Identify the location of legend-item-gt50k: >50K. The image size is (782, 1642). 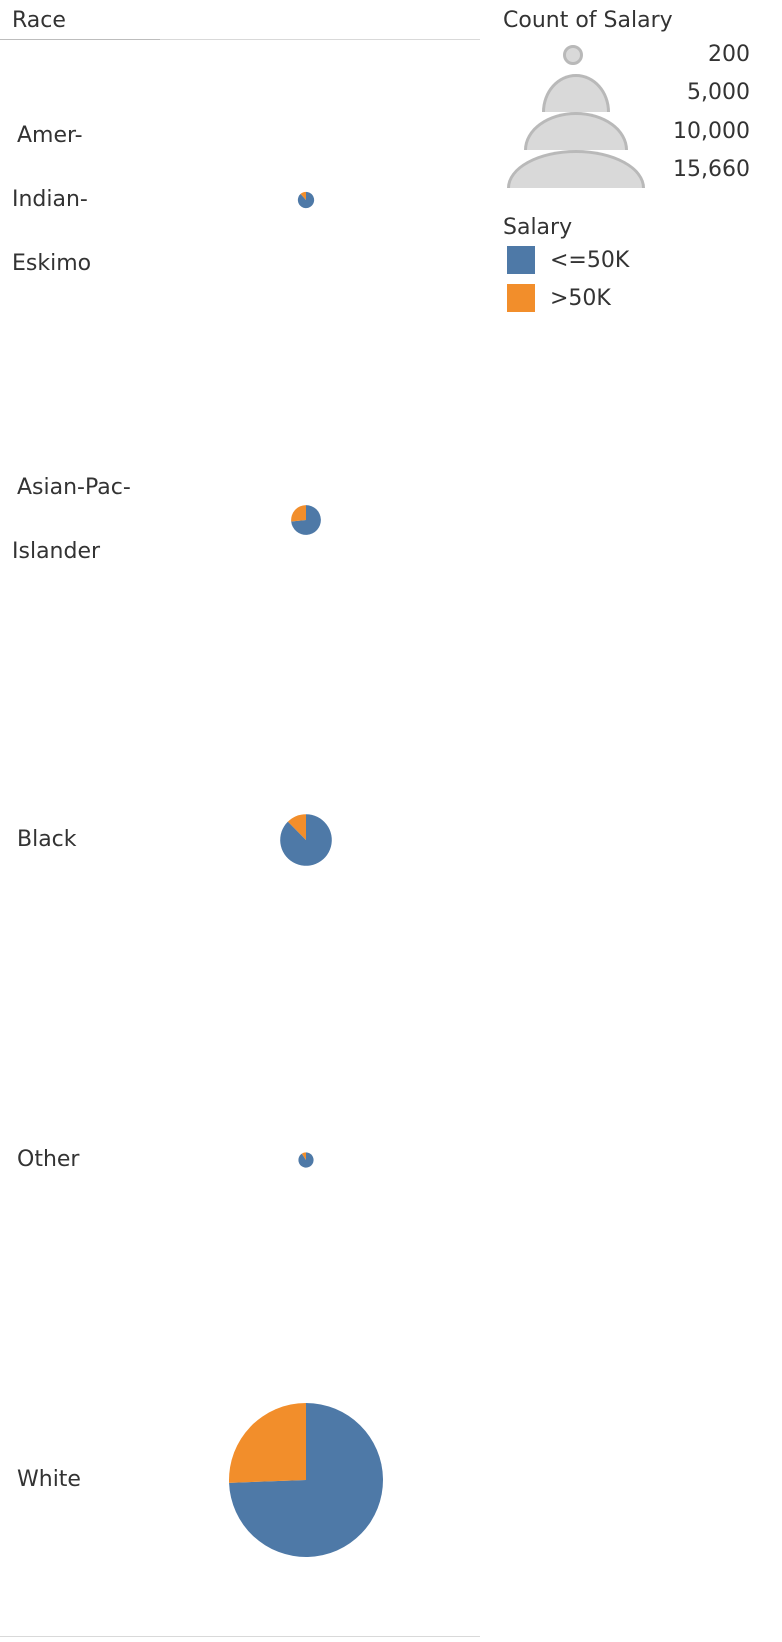
(559, 298).